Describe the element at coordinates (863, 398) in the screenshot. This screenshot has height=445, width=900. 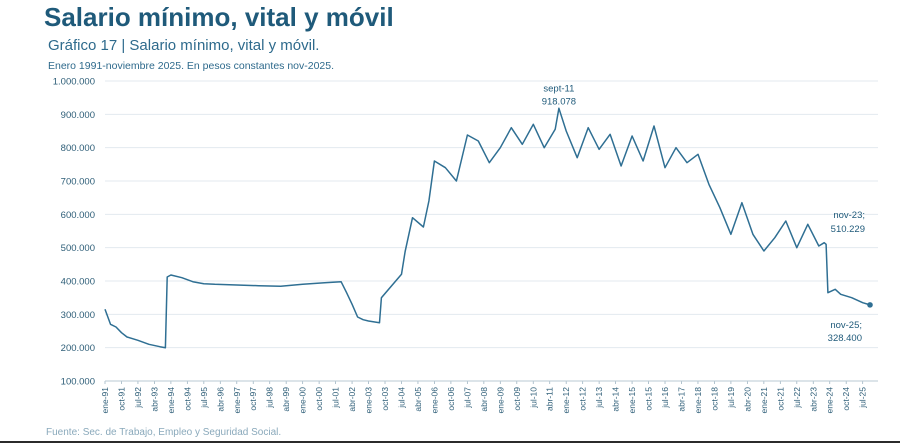
I see `x-tick-label: jul-25` at that location.